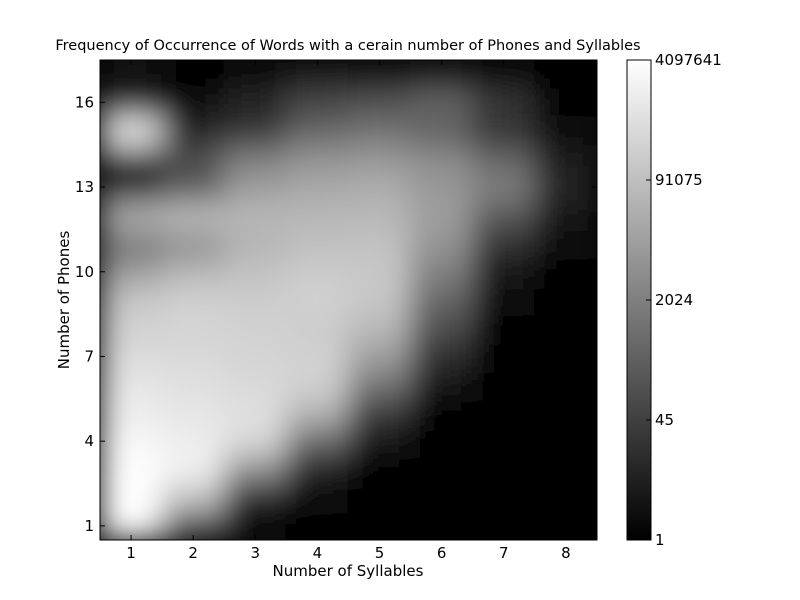 This screenshot has width=800, height=600. What do you see at coordinates (688, 60) in the screenshot?
I see `colorbar-tick-label: 4097641` at bounding box center [688, 60].